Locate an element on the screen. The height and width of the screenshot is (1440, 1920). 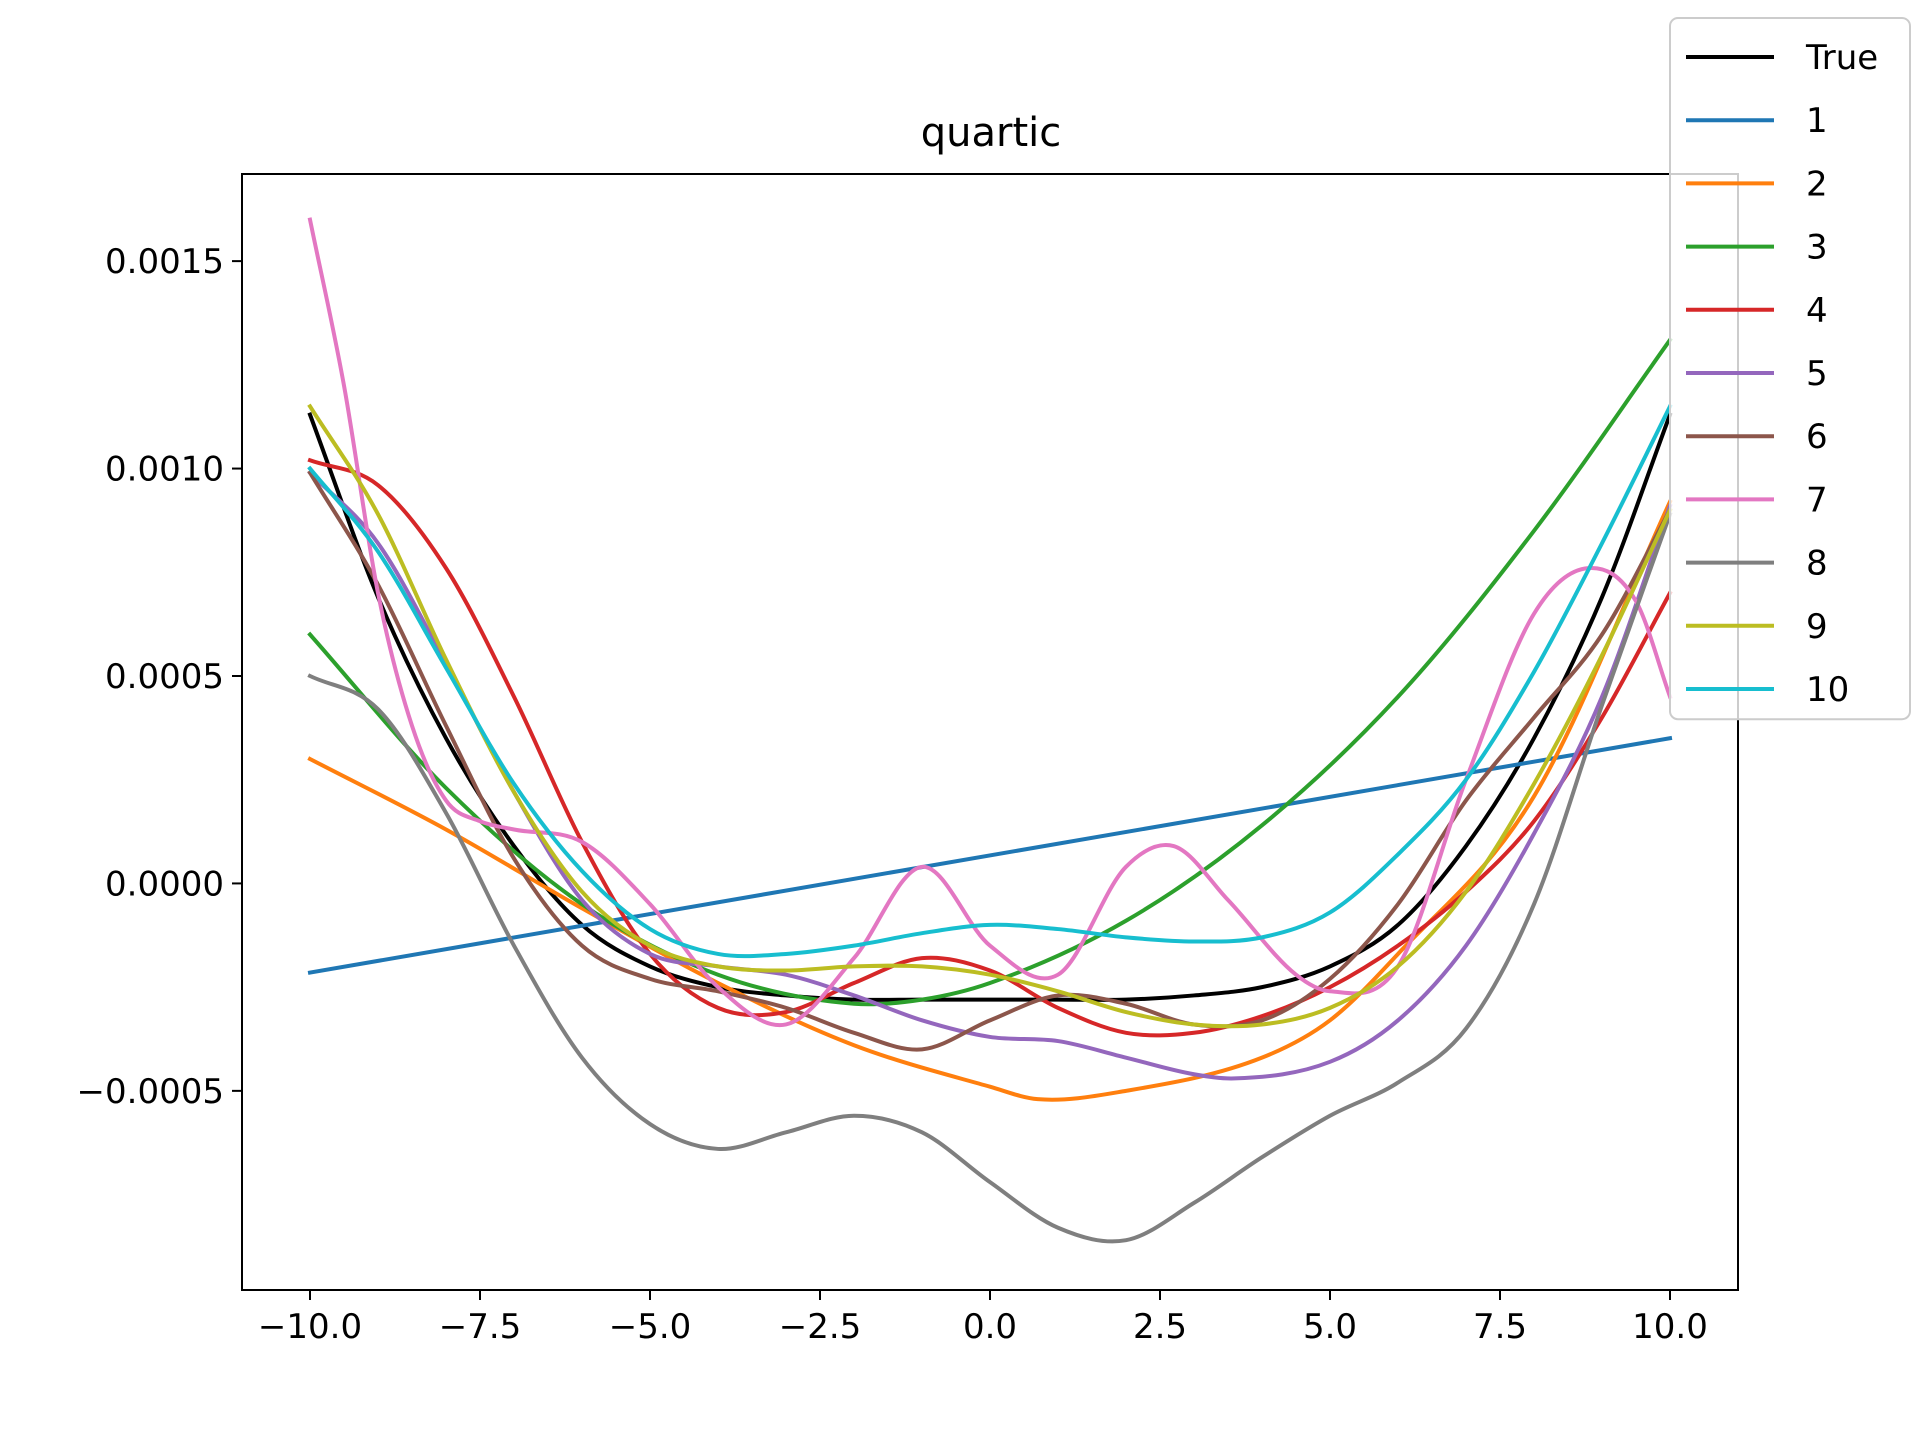
x-tick-label: −7.5 is located at coordinates (480, 1327).